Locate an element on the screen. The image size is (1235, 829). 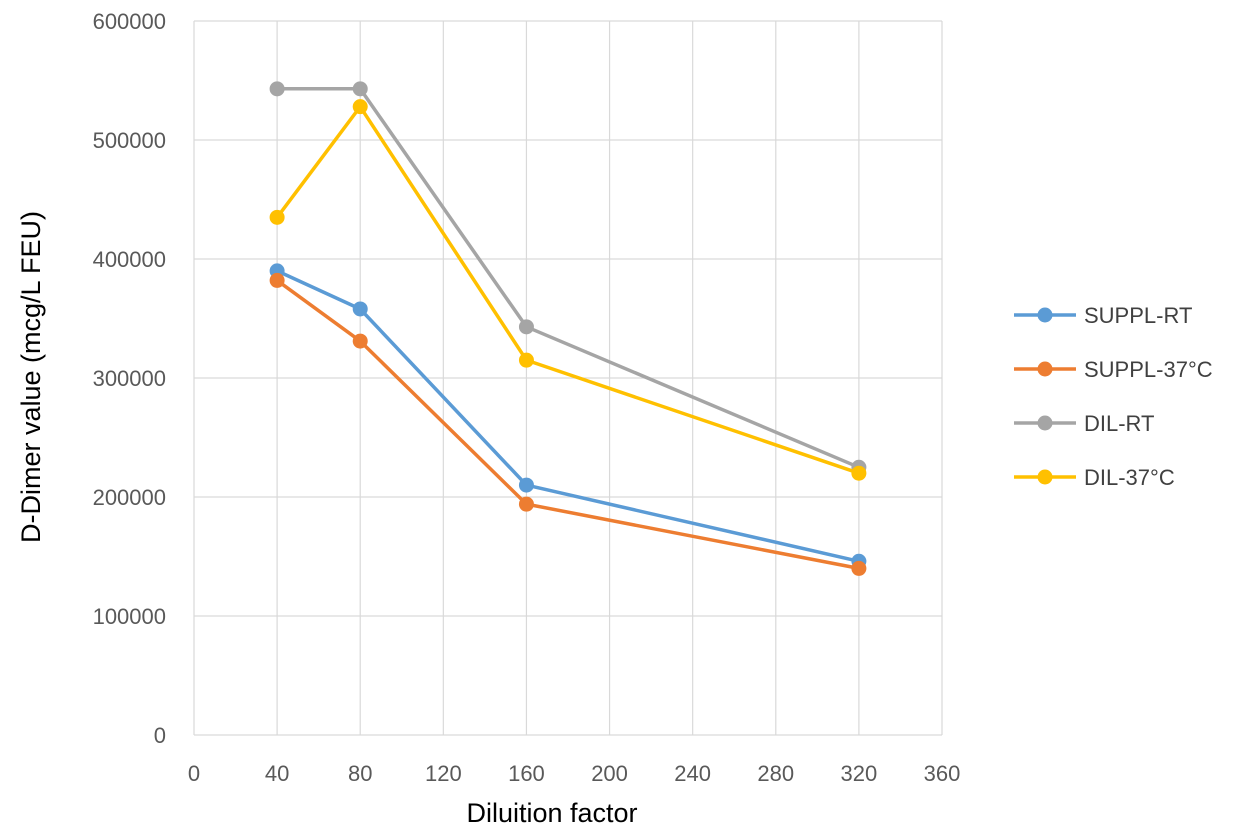
x-tick-label: 0 is located at coordinates (194, 773).